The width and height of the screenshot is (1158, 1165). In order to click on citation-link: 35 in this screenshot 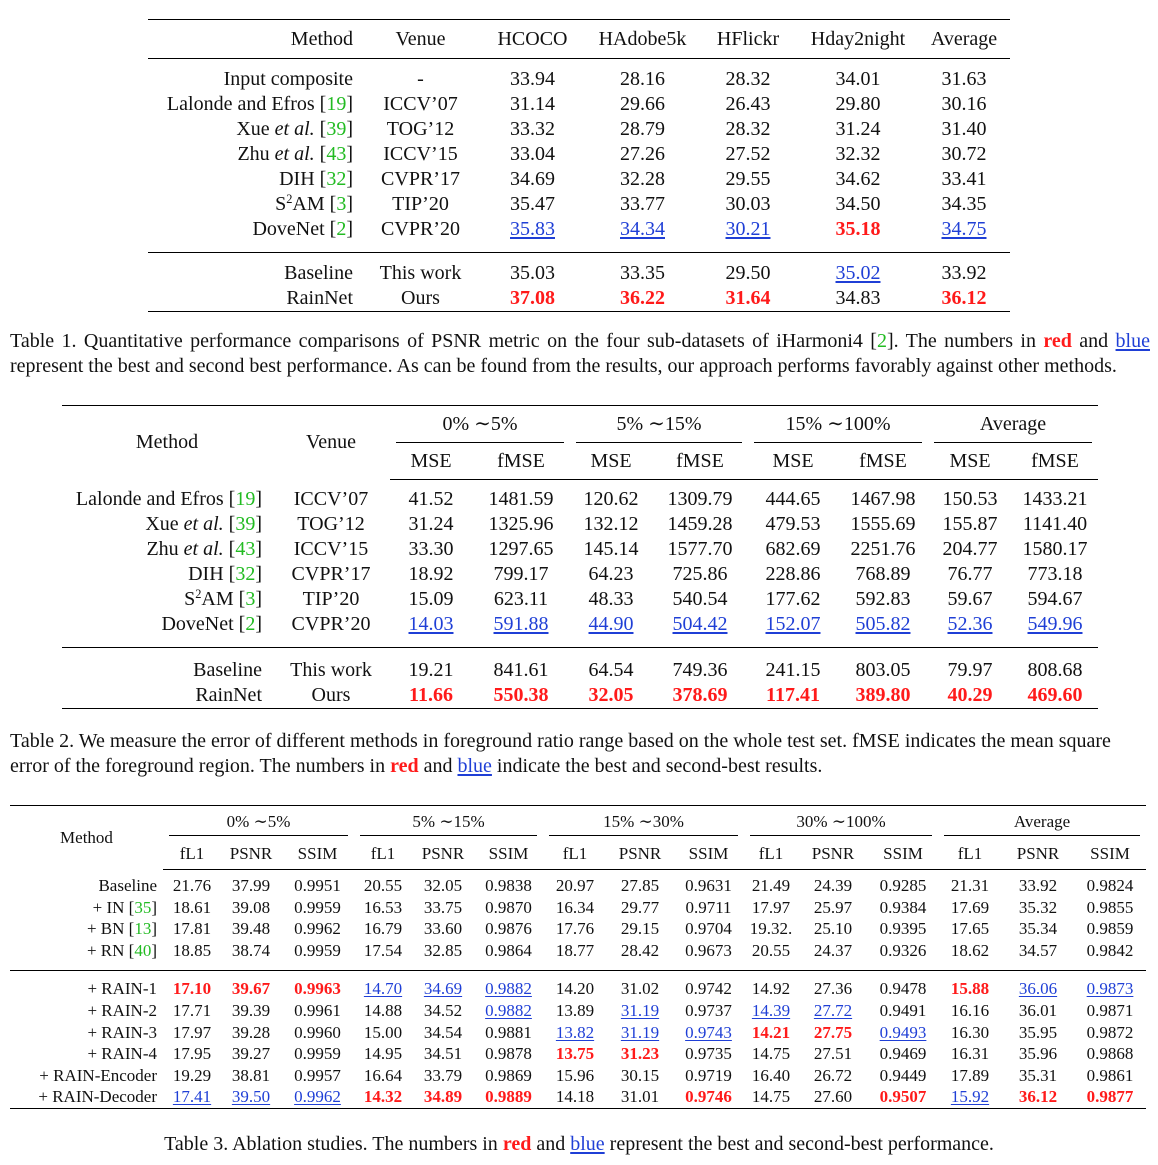, I will do `click(143, 907)`.